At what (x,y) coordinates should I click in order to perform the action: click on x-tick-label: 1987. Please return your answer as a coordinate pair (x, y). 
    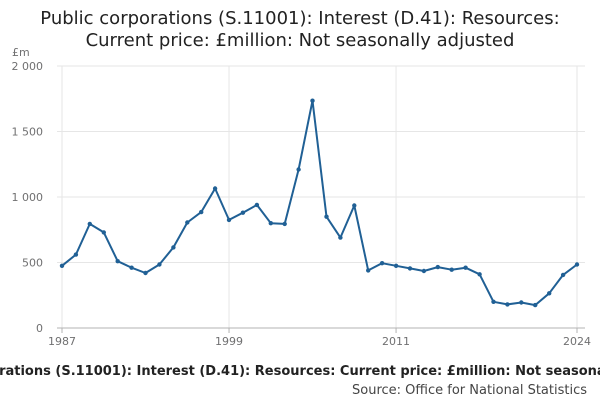
    Looking at the image, I should click on (62, 341).